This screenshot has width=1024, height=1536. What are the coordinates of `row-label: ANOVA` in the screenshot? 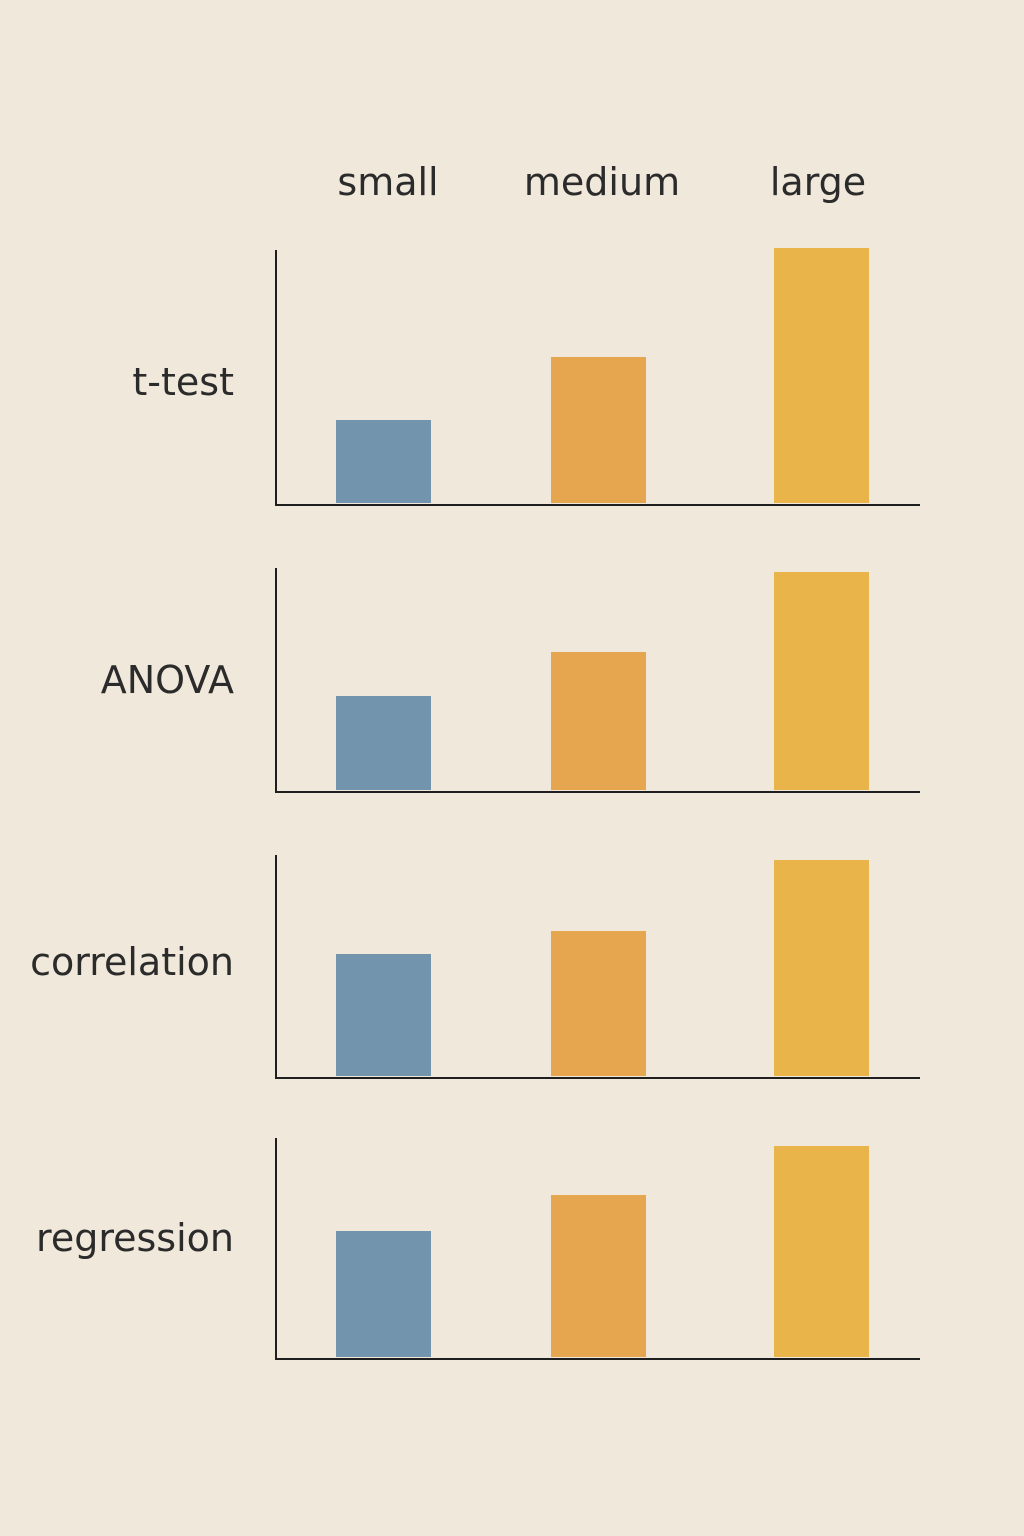 It's located at (167, 680).